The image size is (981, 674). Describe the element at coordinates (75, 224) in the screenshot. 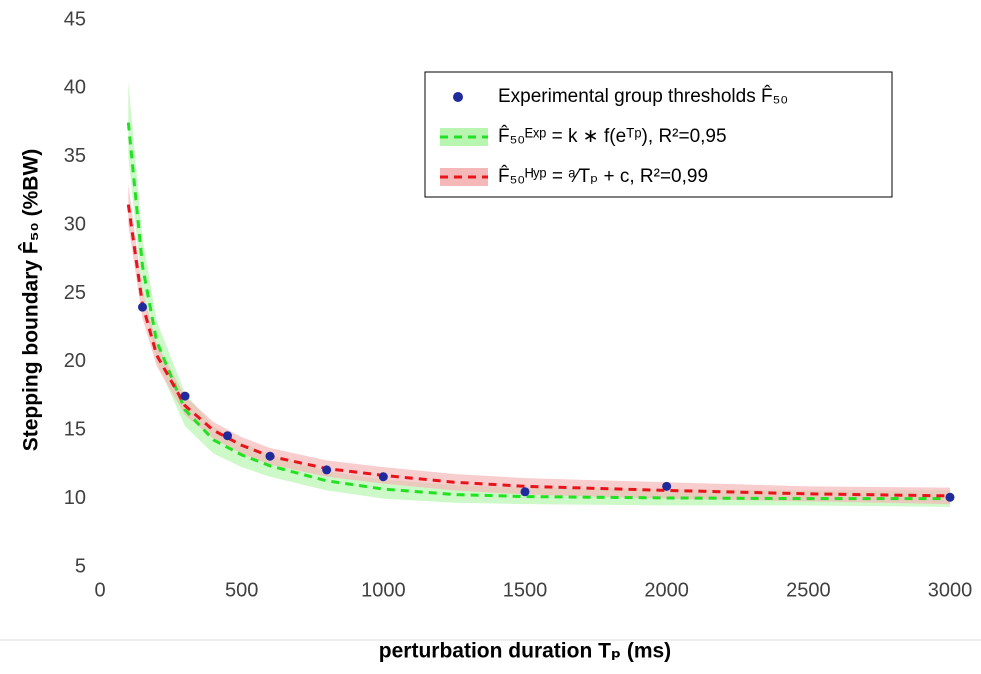

I see `y-tick-label: 30` at that location.